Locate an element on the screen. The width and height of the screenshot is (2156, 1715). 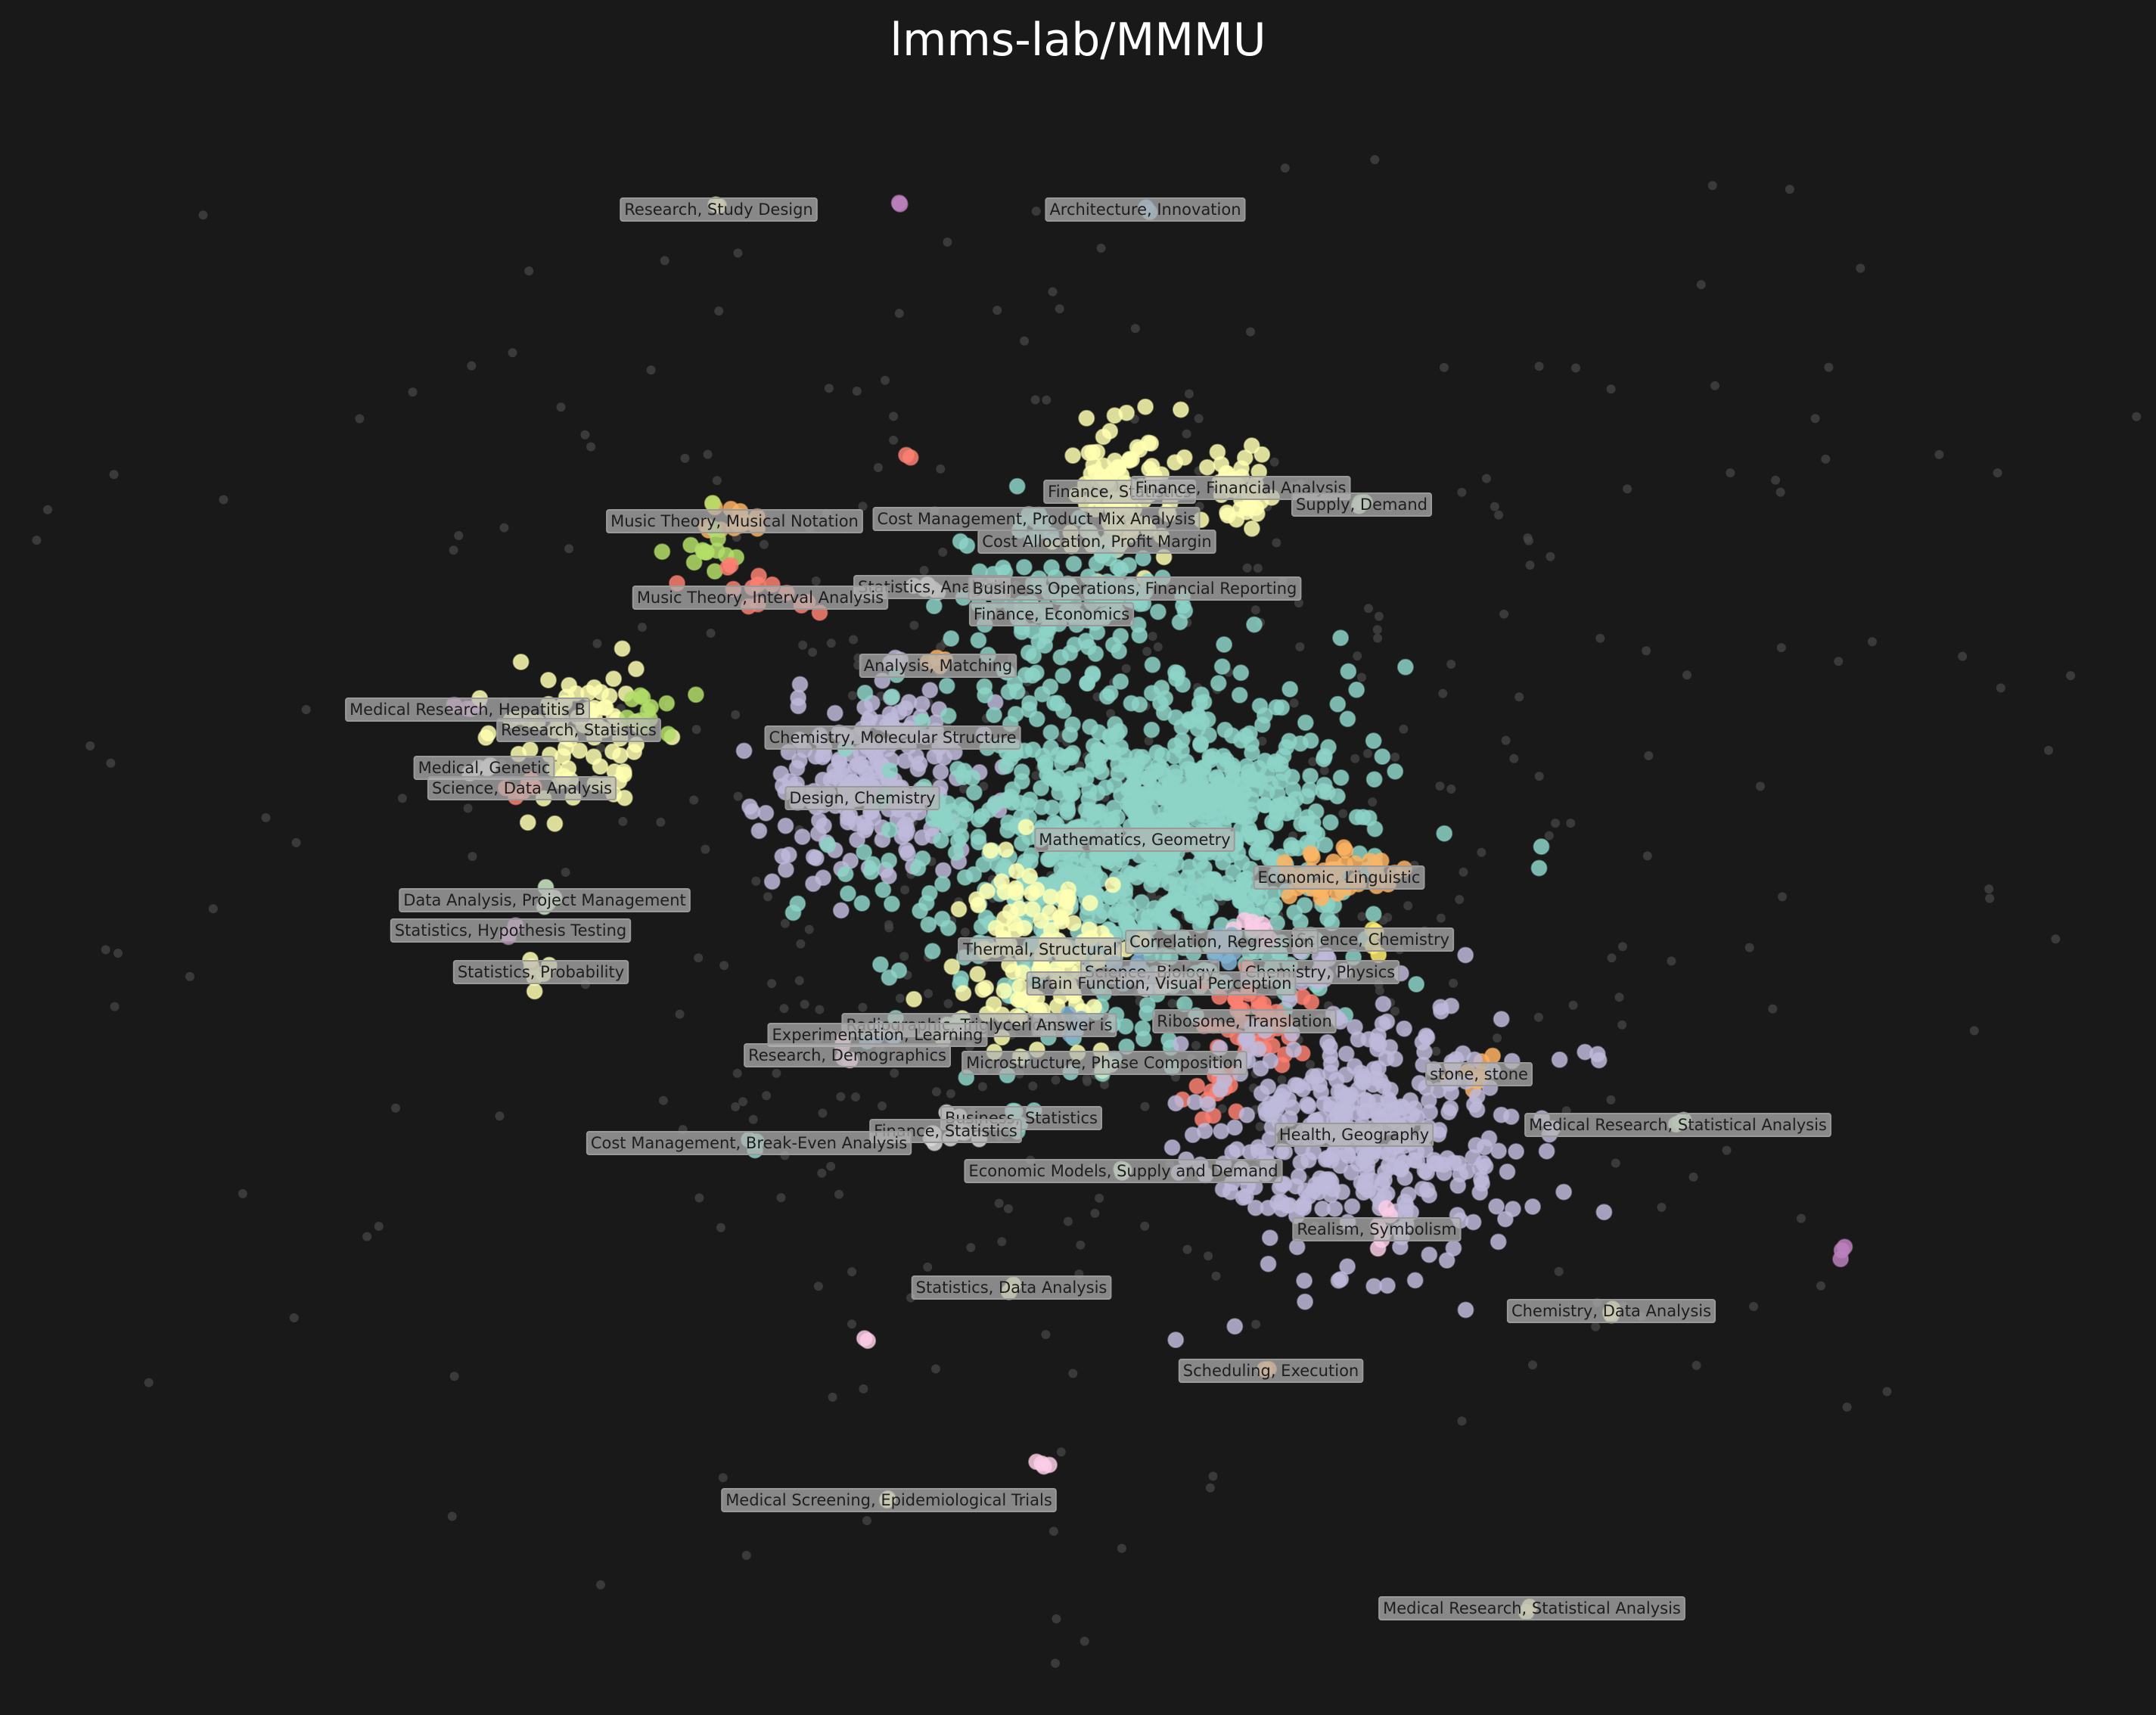
cluster-label: Analysis, Matching is located at coordinates (938, 666).